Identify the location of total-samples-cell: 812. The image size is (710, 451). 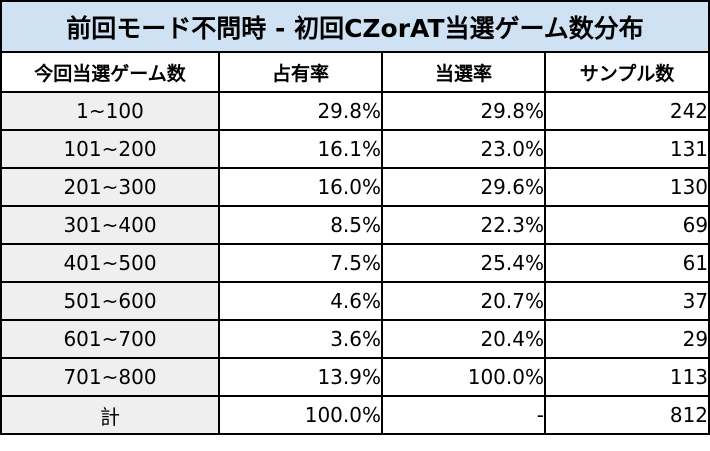
(626, 415).